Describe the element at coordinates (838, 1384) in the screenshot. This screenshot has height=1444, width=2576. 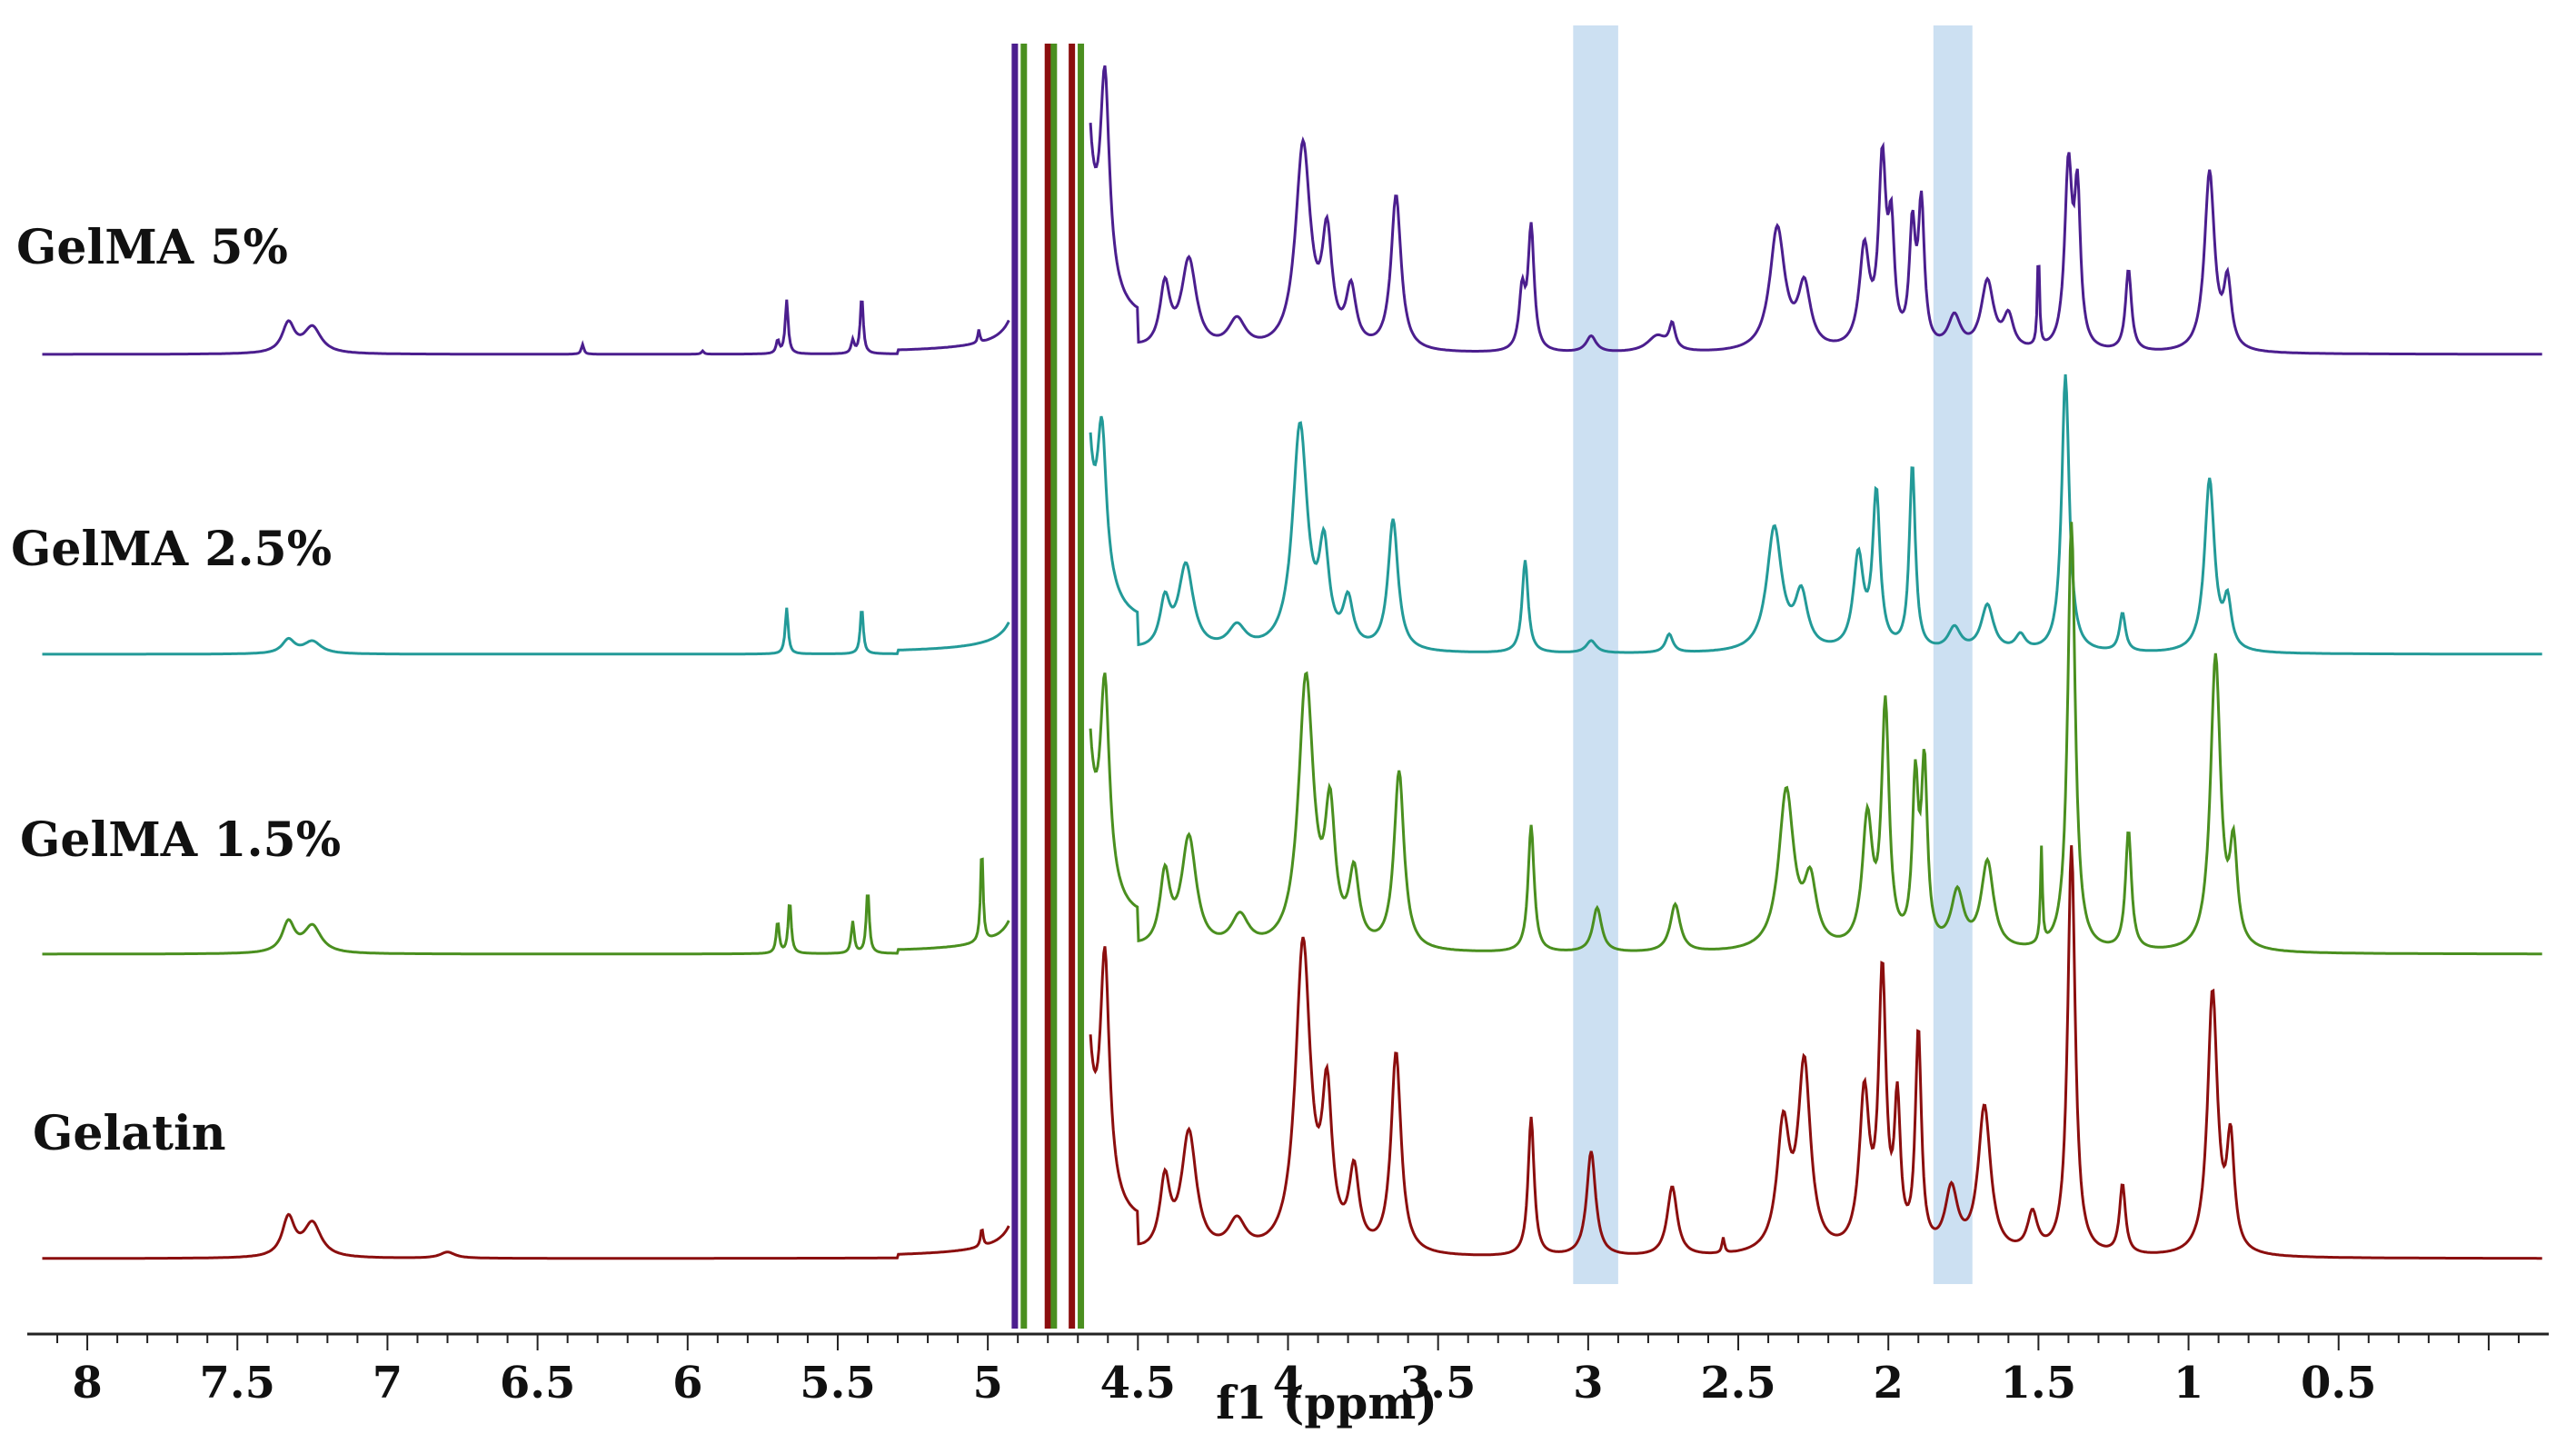
I see `x-tick-label: 5.5` at that location.